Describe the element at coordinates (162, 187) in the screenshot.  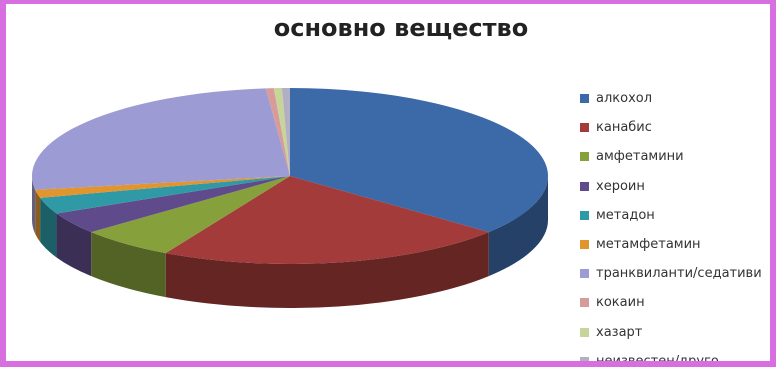
I see `pie-slice-метамфетамин` at that location.